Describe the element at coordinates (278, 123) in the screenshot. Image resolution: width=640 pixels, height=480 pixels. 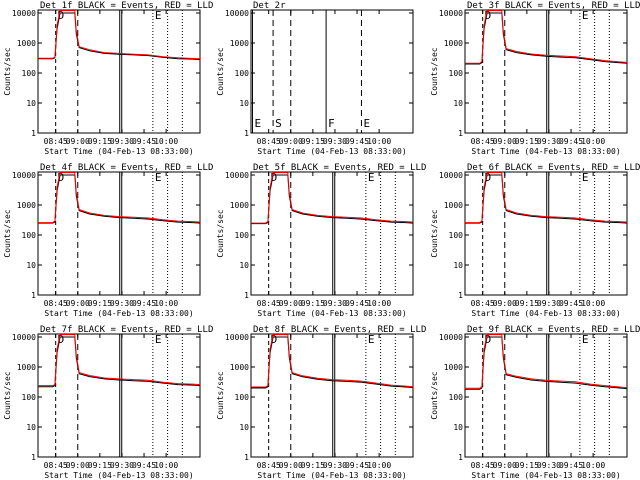
I see `marker-label: S` at that location.